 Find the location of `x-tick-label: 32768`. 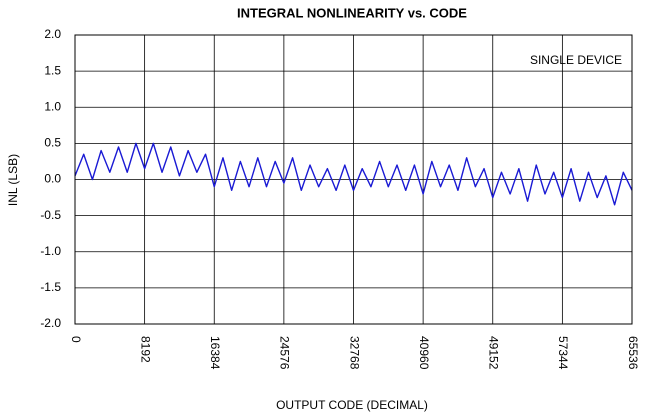

x-tick-label: 32768 is located at coordinates (354, 353).